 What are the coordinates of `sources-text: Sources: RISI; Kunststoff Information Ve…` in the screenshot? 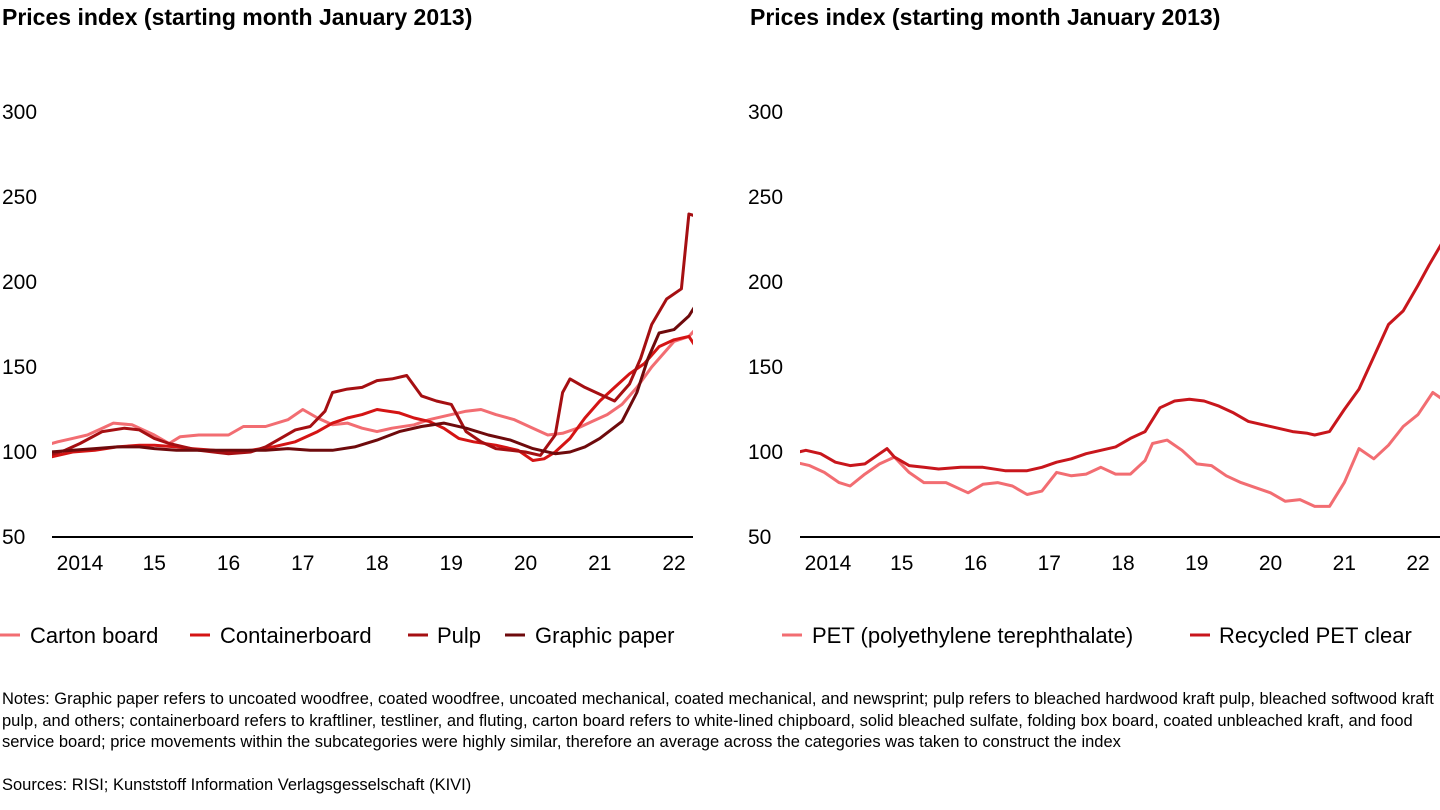 It's located at (237, 785).